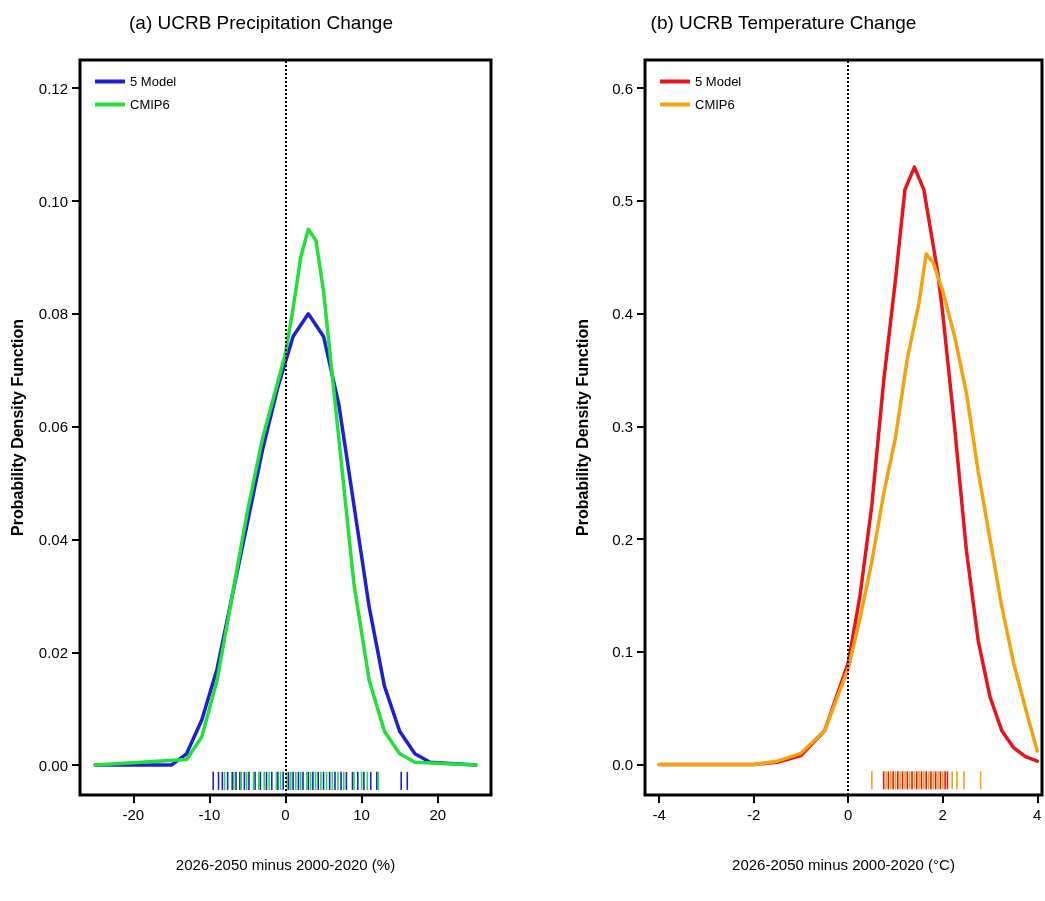 Image resolution: width=1045 pixels, height=901 pixels. I want to click on x-tick-label: 2, so click(942, 814).